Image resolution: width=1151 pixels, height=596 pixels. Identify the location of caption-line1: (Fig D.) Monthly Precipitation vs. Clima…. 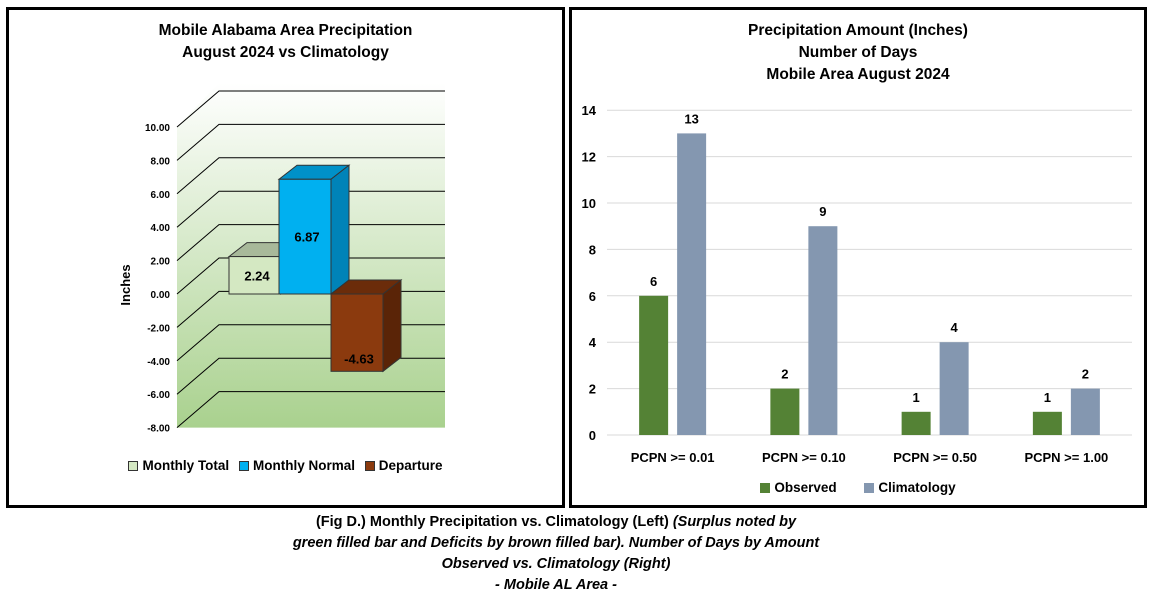
(556, 522).